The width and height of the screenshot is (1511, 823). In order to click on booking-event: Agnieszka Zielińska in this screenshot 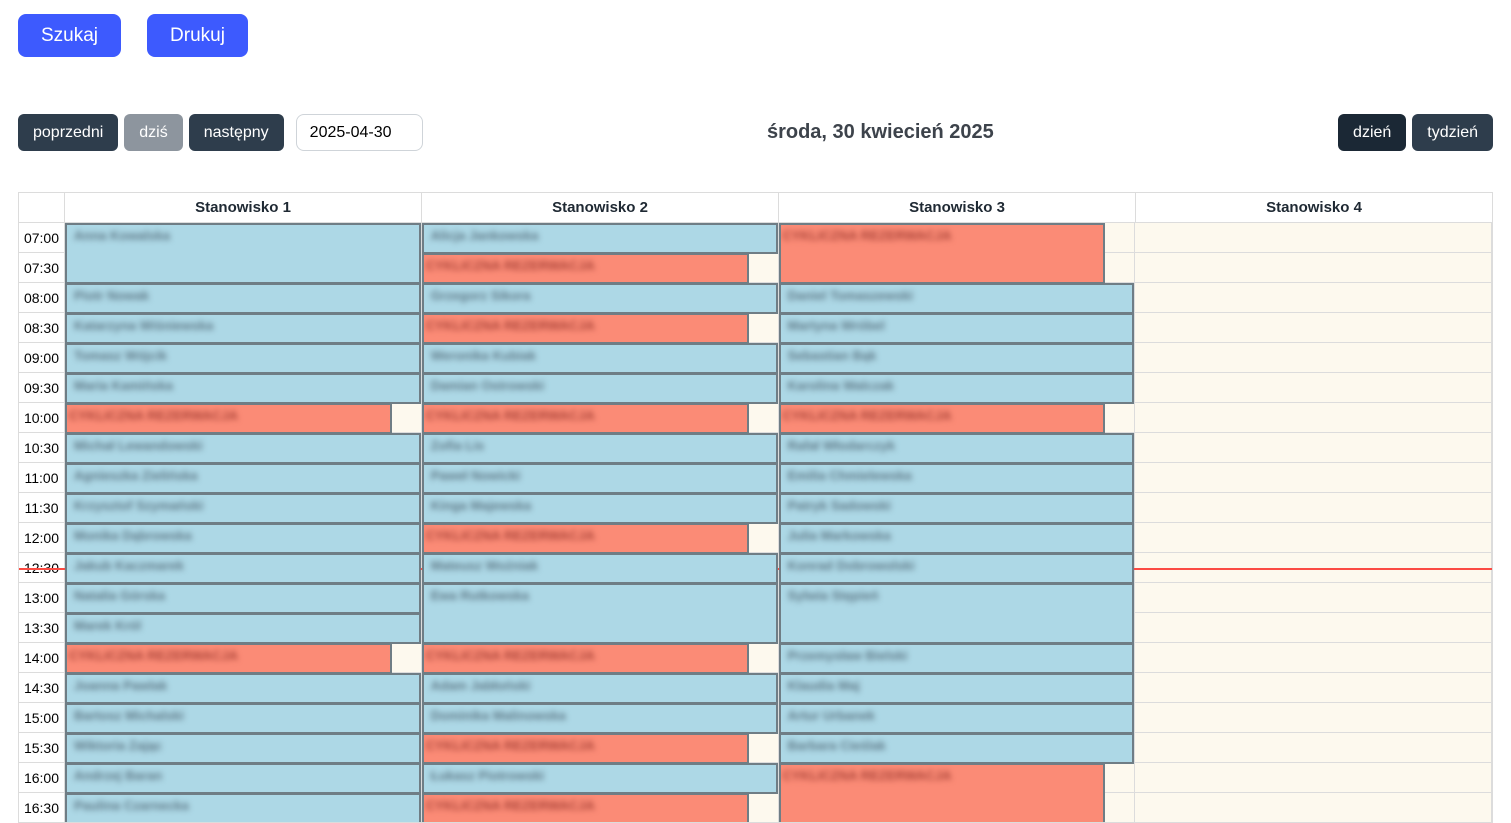, I will do `click(243, 478)`.